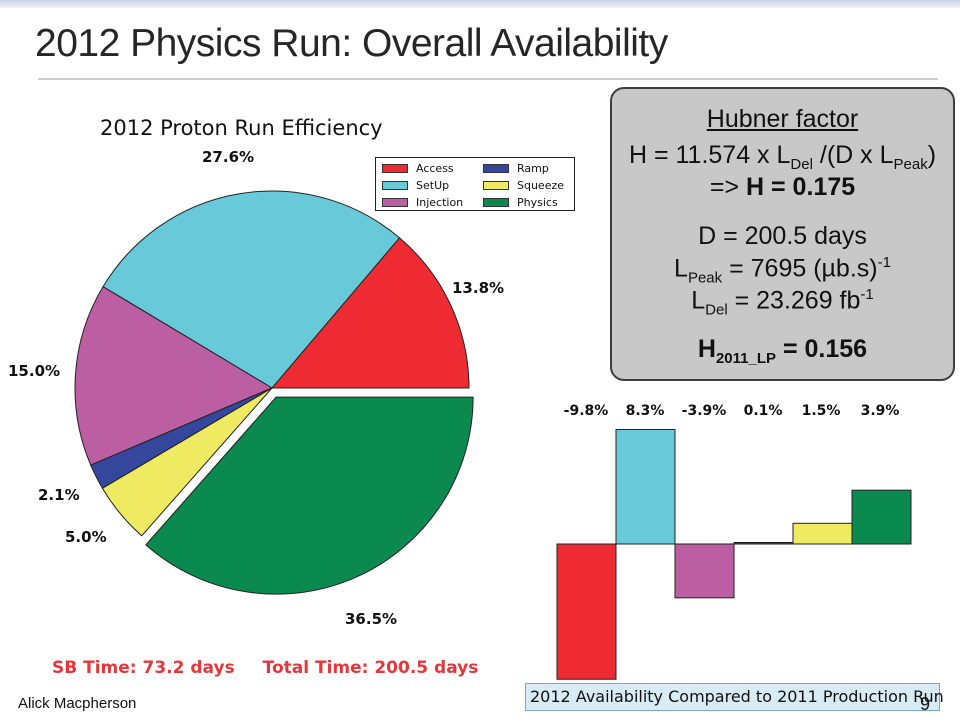 Image resolution: width=960 pixels, height=720 pixels. Describe the element at coordinates (174, 375) in the screenshot. I see `pie-slice-injection` at that location.